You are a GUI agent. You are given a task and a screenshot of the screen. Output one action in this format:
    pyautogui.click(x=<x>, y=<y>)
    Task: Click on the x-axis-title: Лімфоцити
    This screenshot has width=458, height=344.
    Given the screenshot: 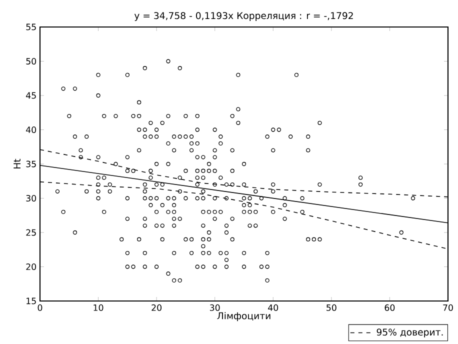 What is the action you would take?
    pyautogui.click(x=243, y=317)
    